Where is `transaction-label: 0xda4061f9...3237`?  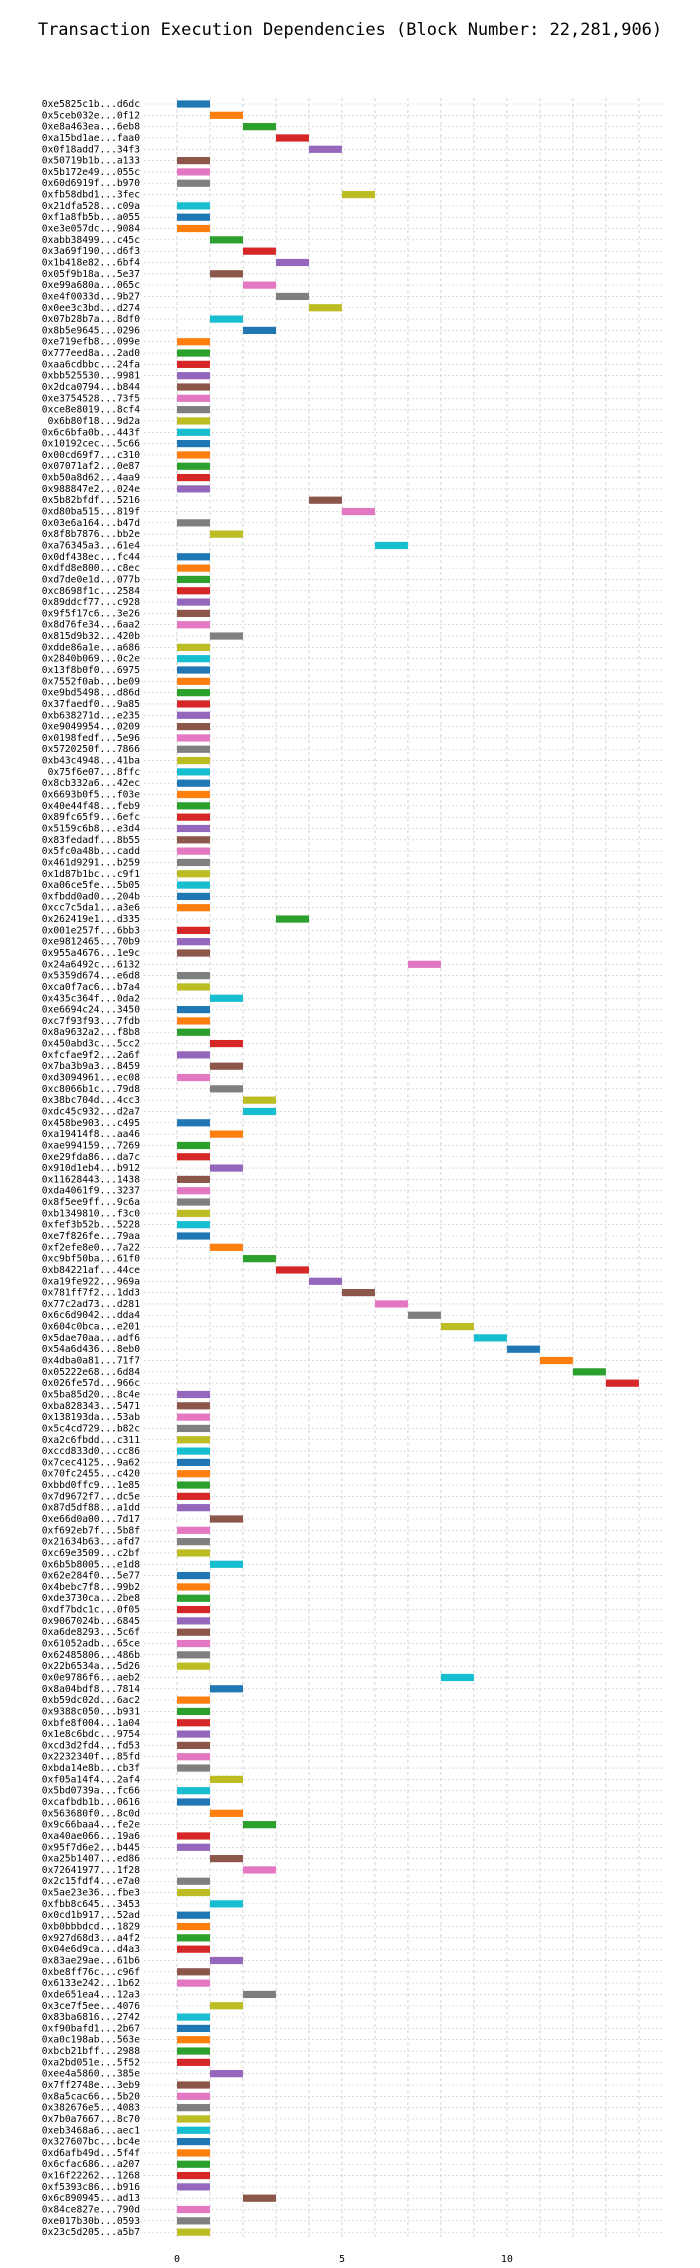
transaction-label: 0xda4061f9...3237 is located at coordinates (91, 1191).